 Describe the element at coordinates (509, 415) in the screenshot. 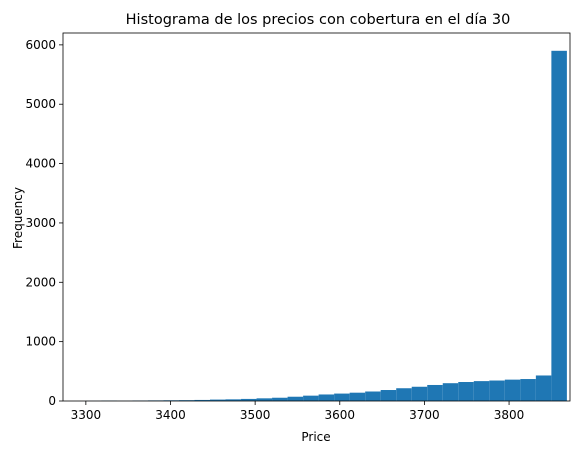

I see `x-tick-label: 3800` at that location.